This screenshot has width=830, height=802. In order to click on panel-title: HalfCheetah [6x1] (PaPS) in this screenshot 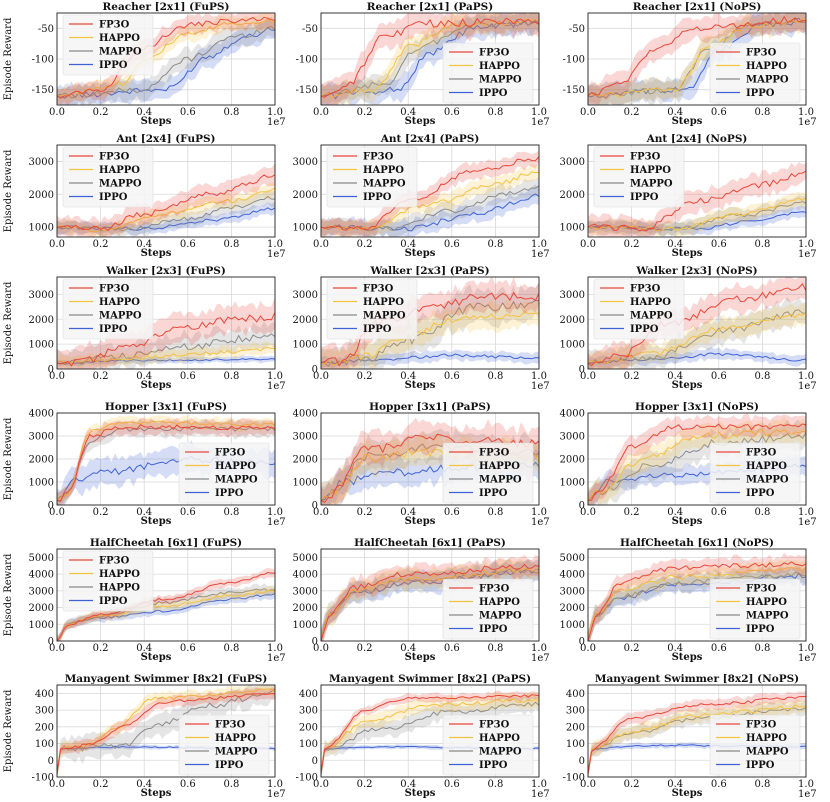, I will do `click(430, 543)`.